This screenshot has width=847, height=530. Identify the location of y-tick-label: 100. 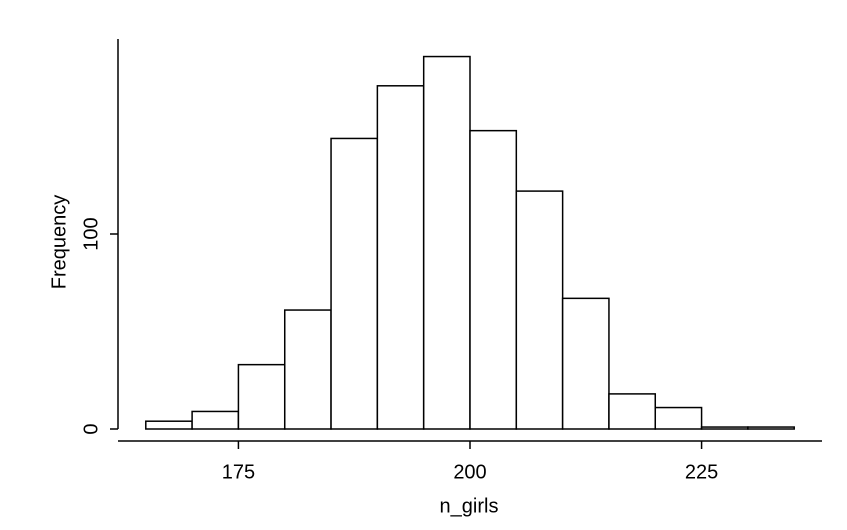
(91, 233).